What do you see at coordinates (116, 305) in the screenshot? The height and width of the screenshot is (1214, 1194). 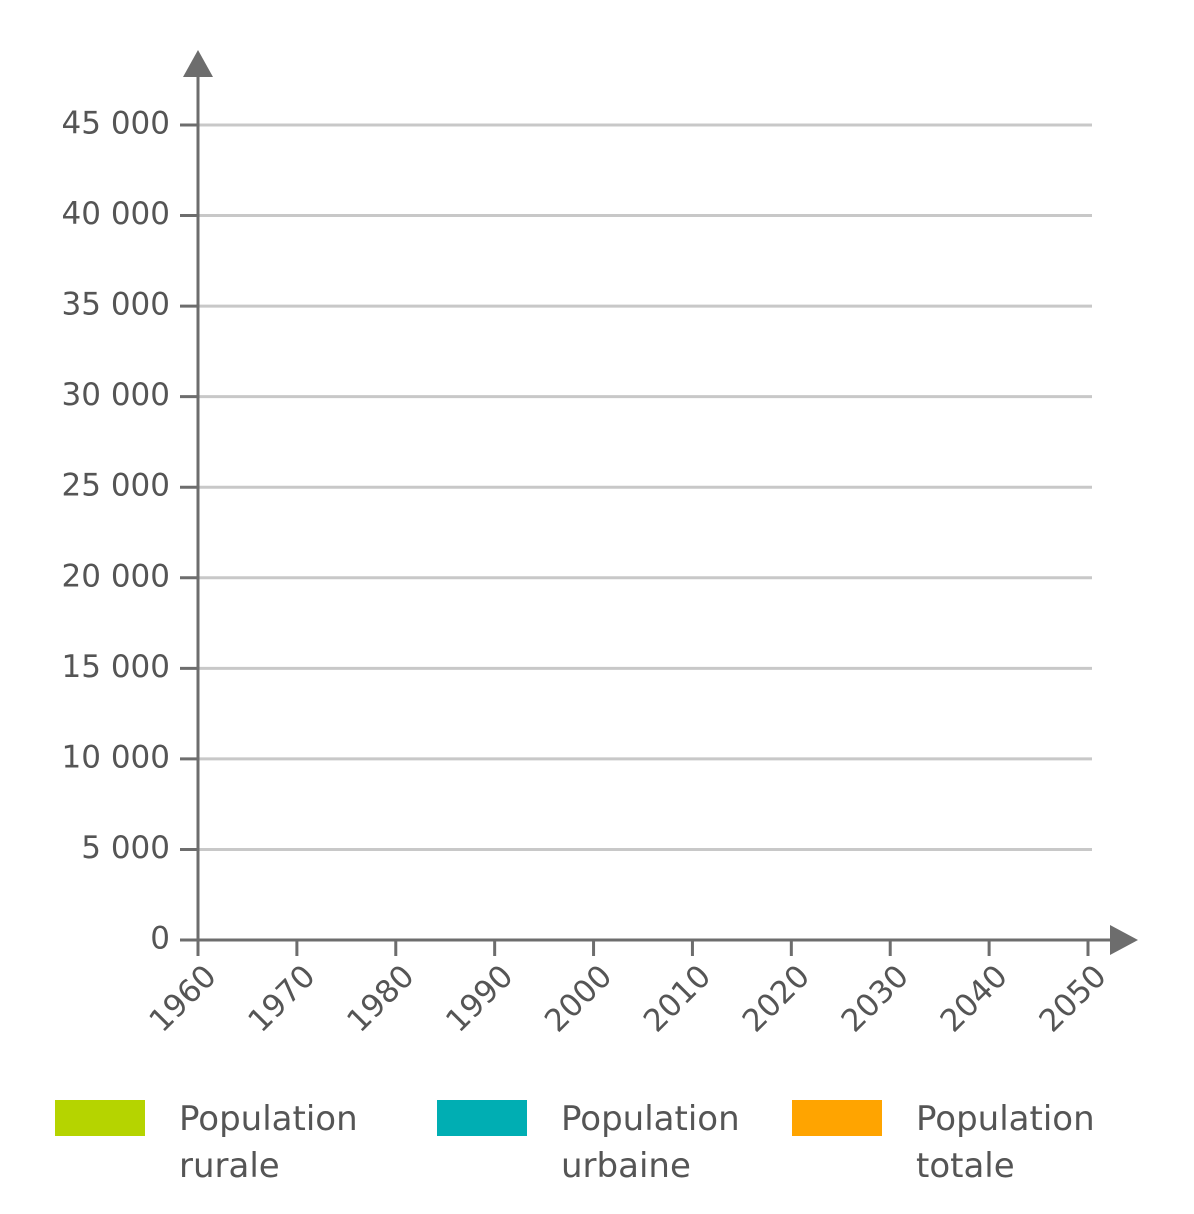 I see `y-tick-label: 35 000` at bounding box center [116, 305].